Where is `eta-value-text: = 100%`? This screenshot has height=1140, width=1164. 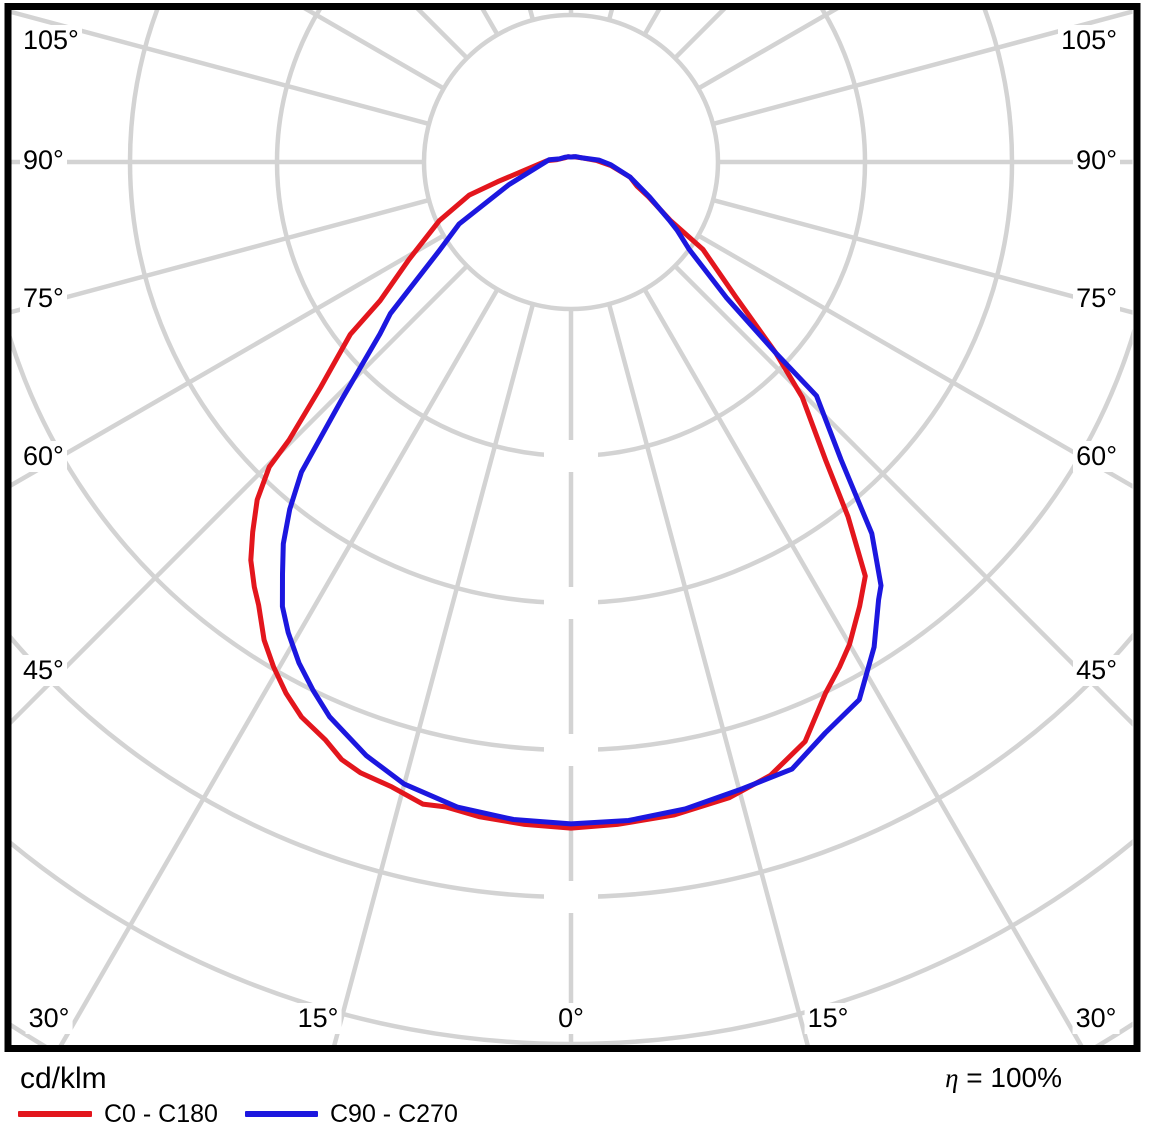
eta-value-text: = 100% is located at coordinates (1014, 1077).